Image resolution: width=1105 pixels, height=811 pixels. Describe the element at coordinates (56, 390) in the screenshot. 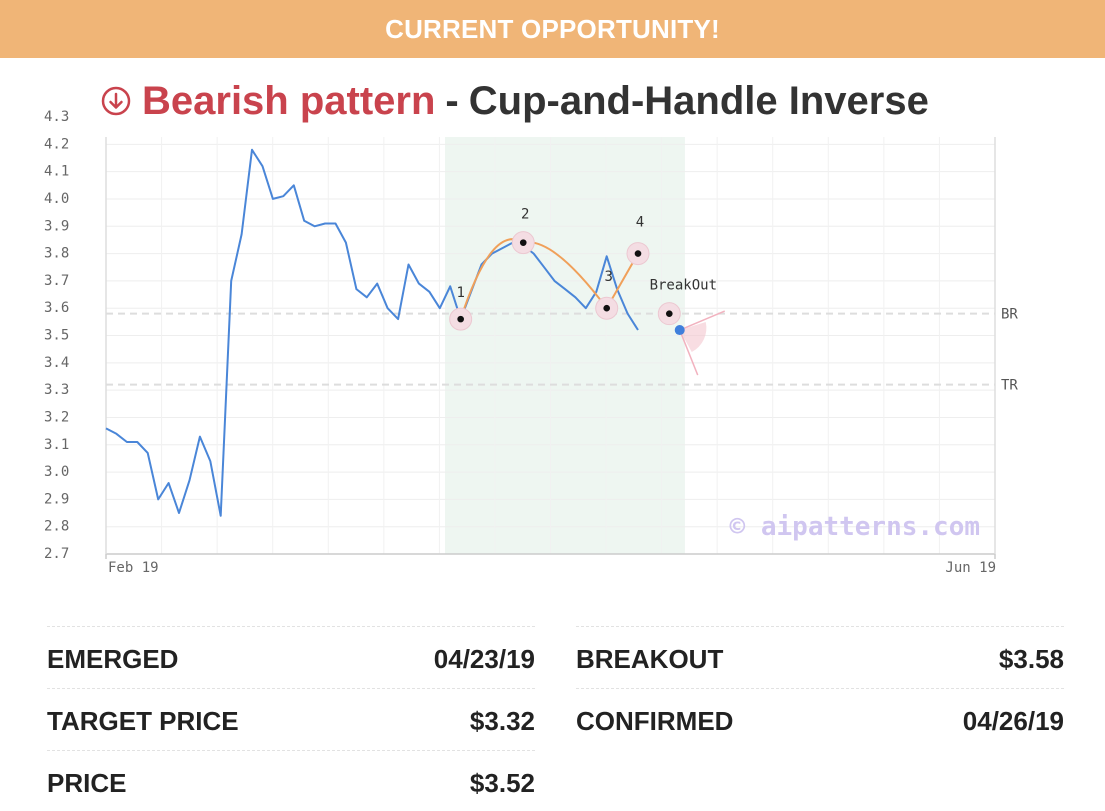

I see `y-tick-label: 3.3` at that location.